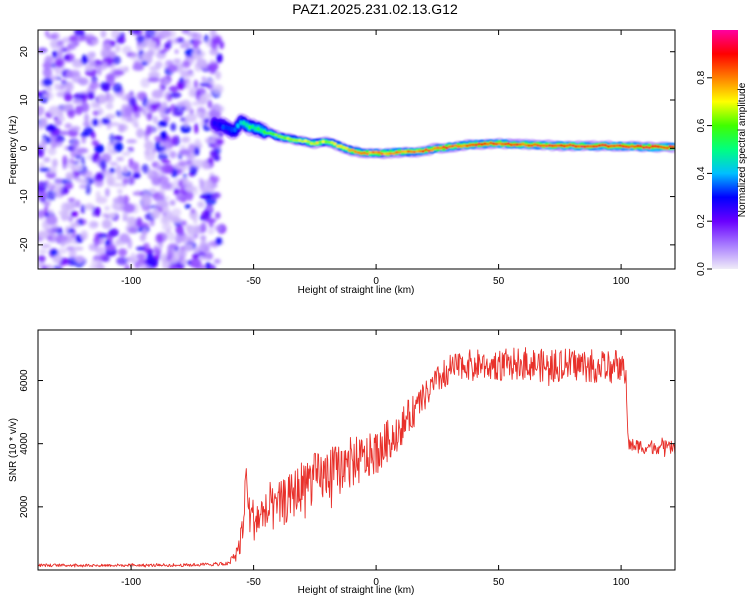 The width and height of the screenshot is (750, 600). What do you see at coordinates (131, 582) in the screenshot?
I see `x-tick-label: -100` at bounding box center [131, 582].